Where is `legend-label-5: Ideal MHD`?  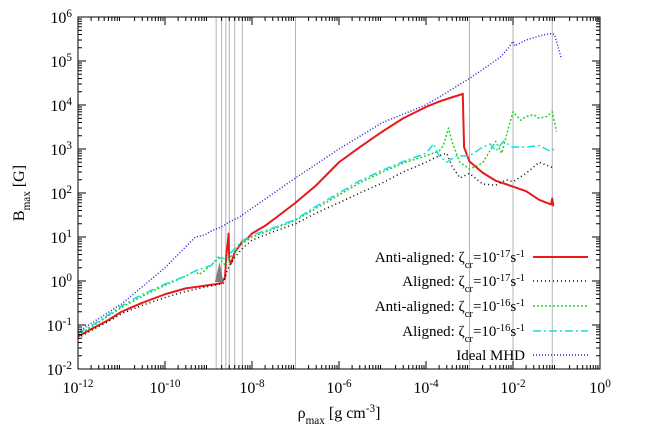
legend-label-5: Ideal MHD is located at coordinates (490, 356).